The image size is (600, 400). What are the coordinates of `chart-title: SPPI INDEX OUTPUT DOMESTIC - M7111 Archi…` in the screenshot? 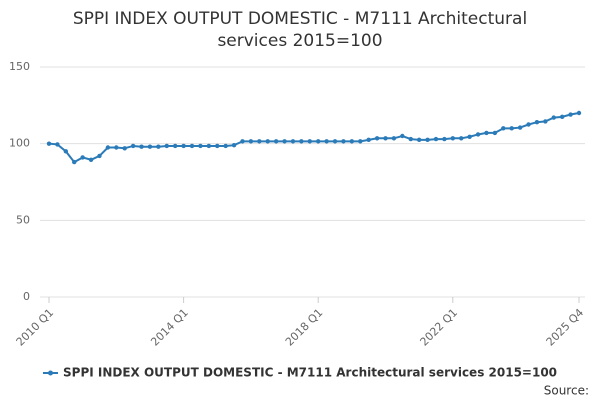 It's located at (300, 30).